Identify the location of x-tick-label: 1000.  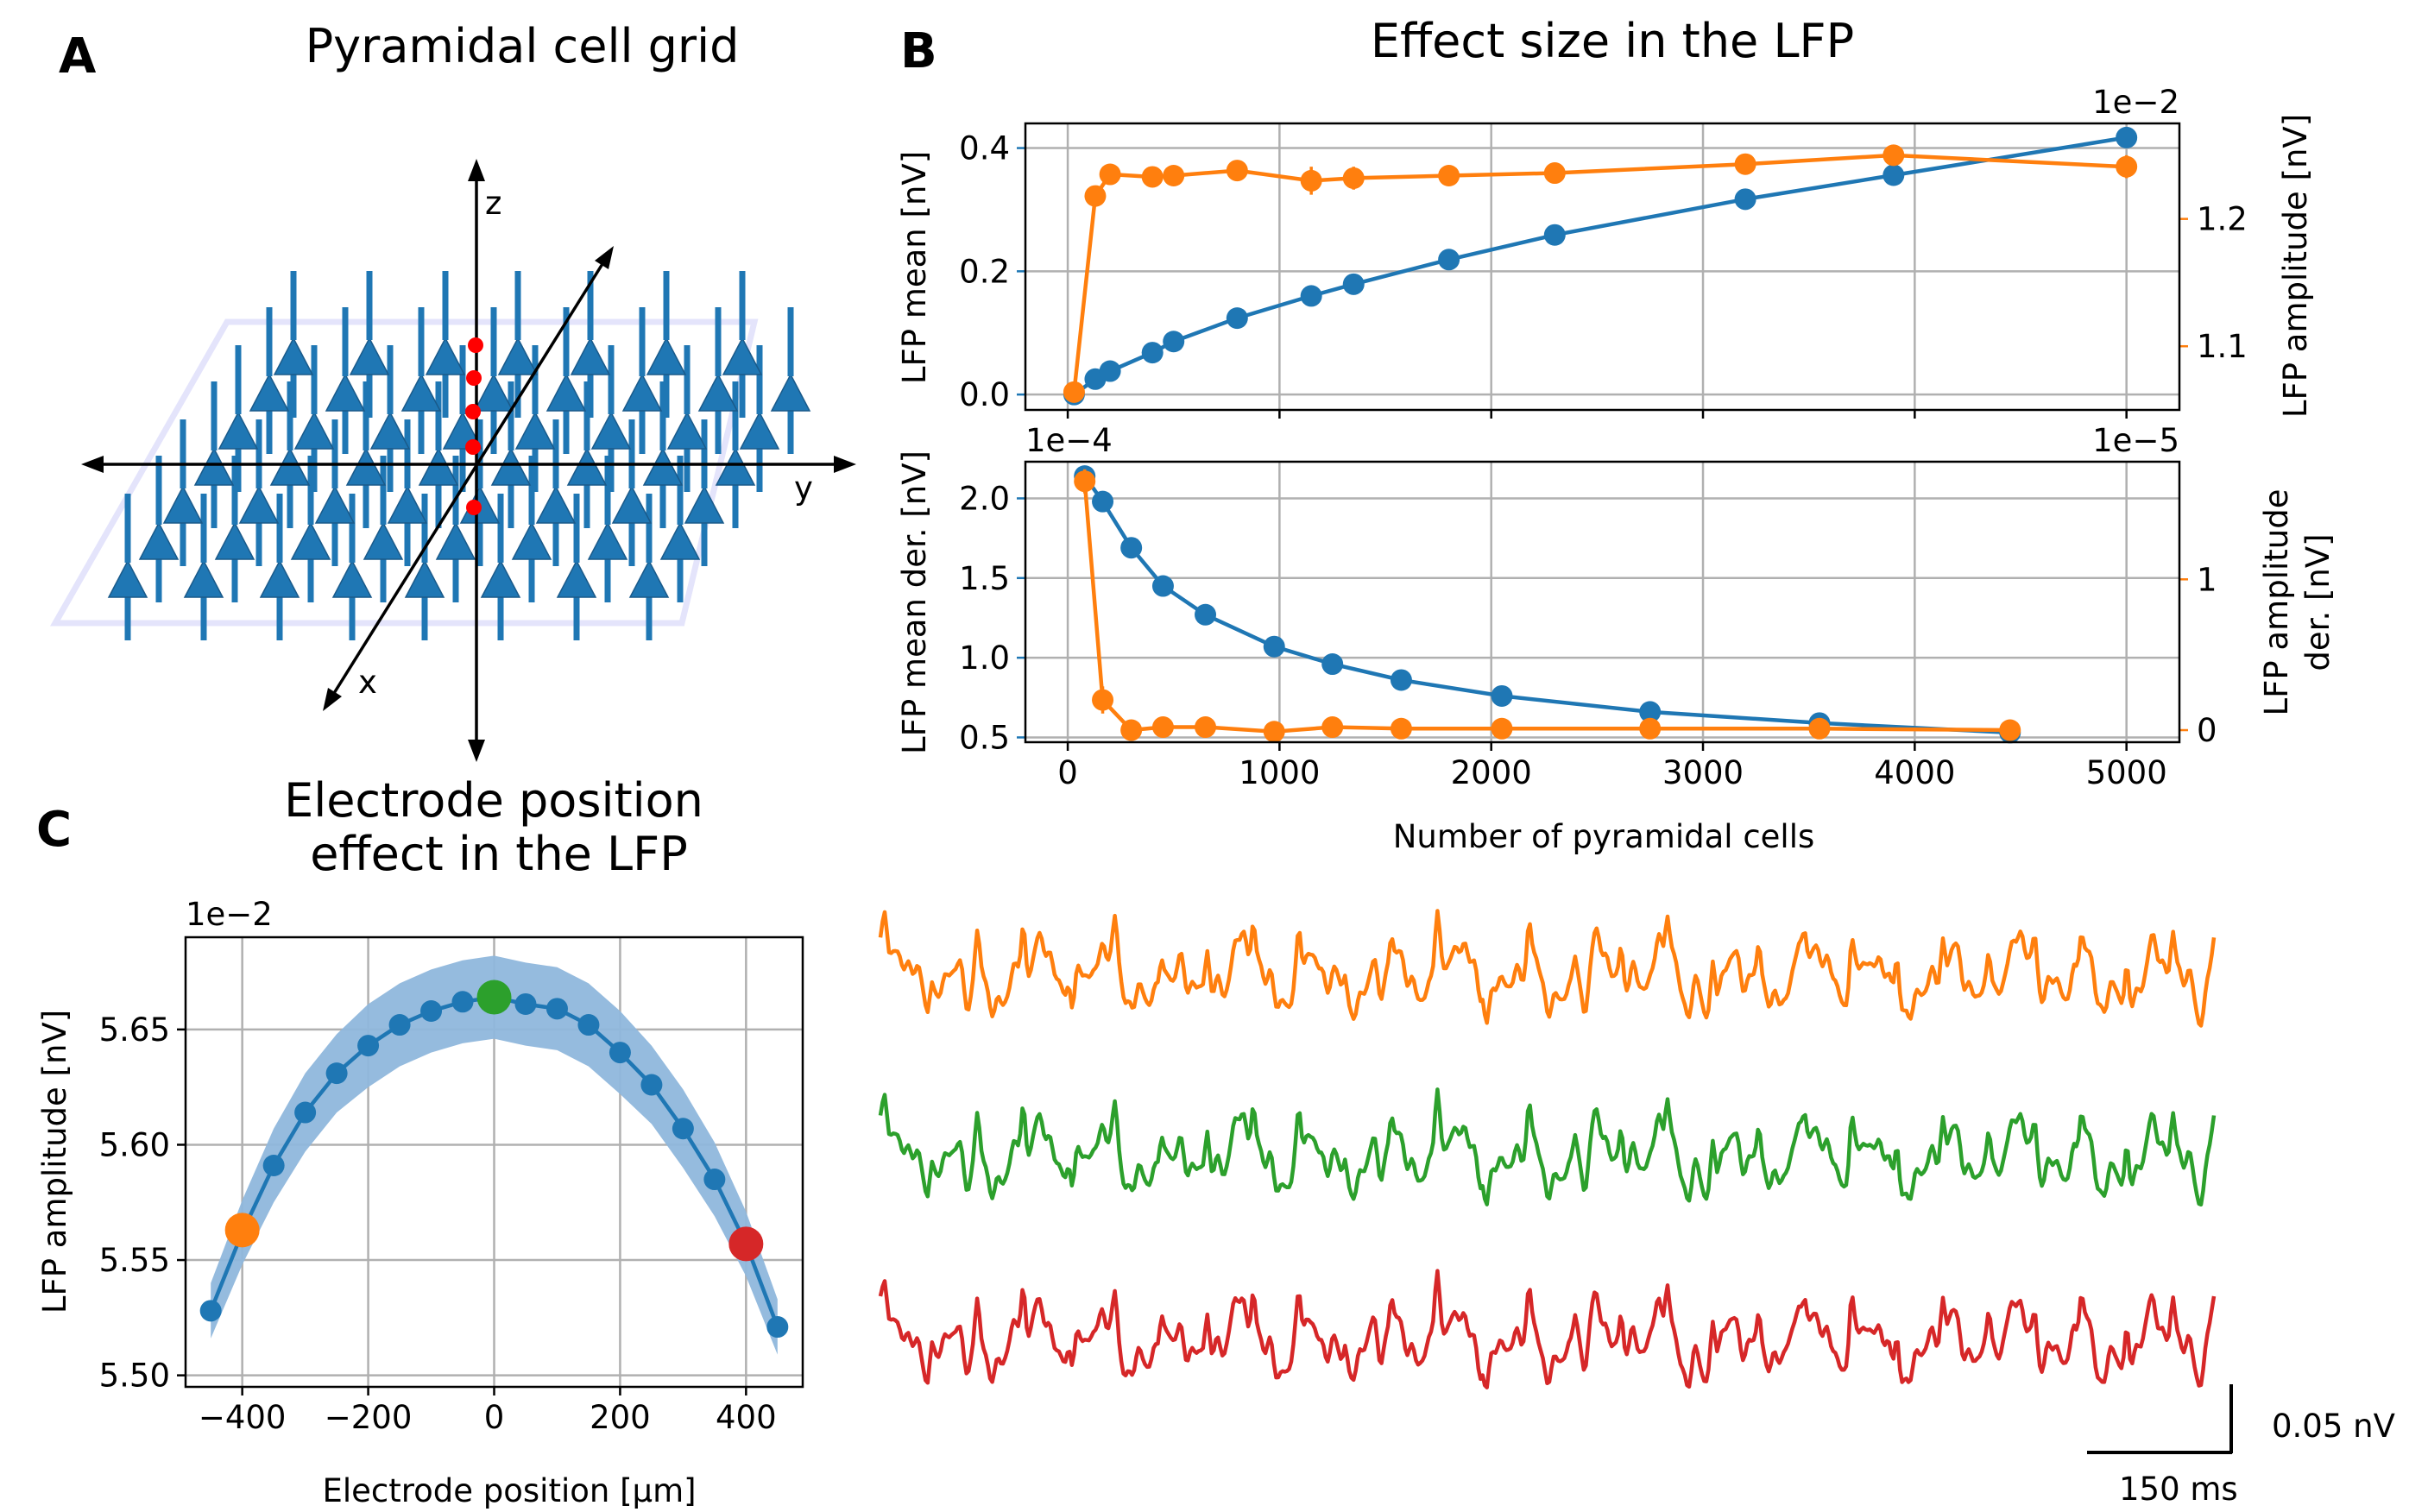
(1279, 773).